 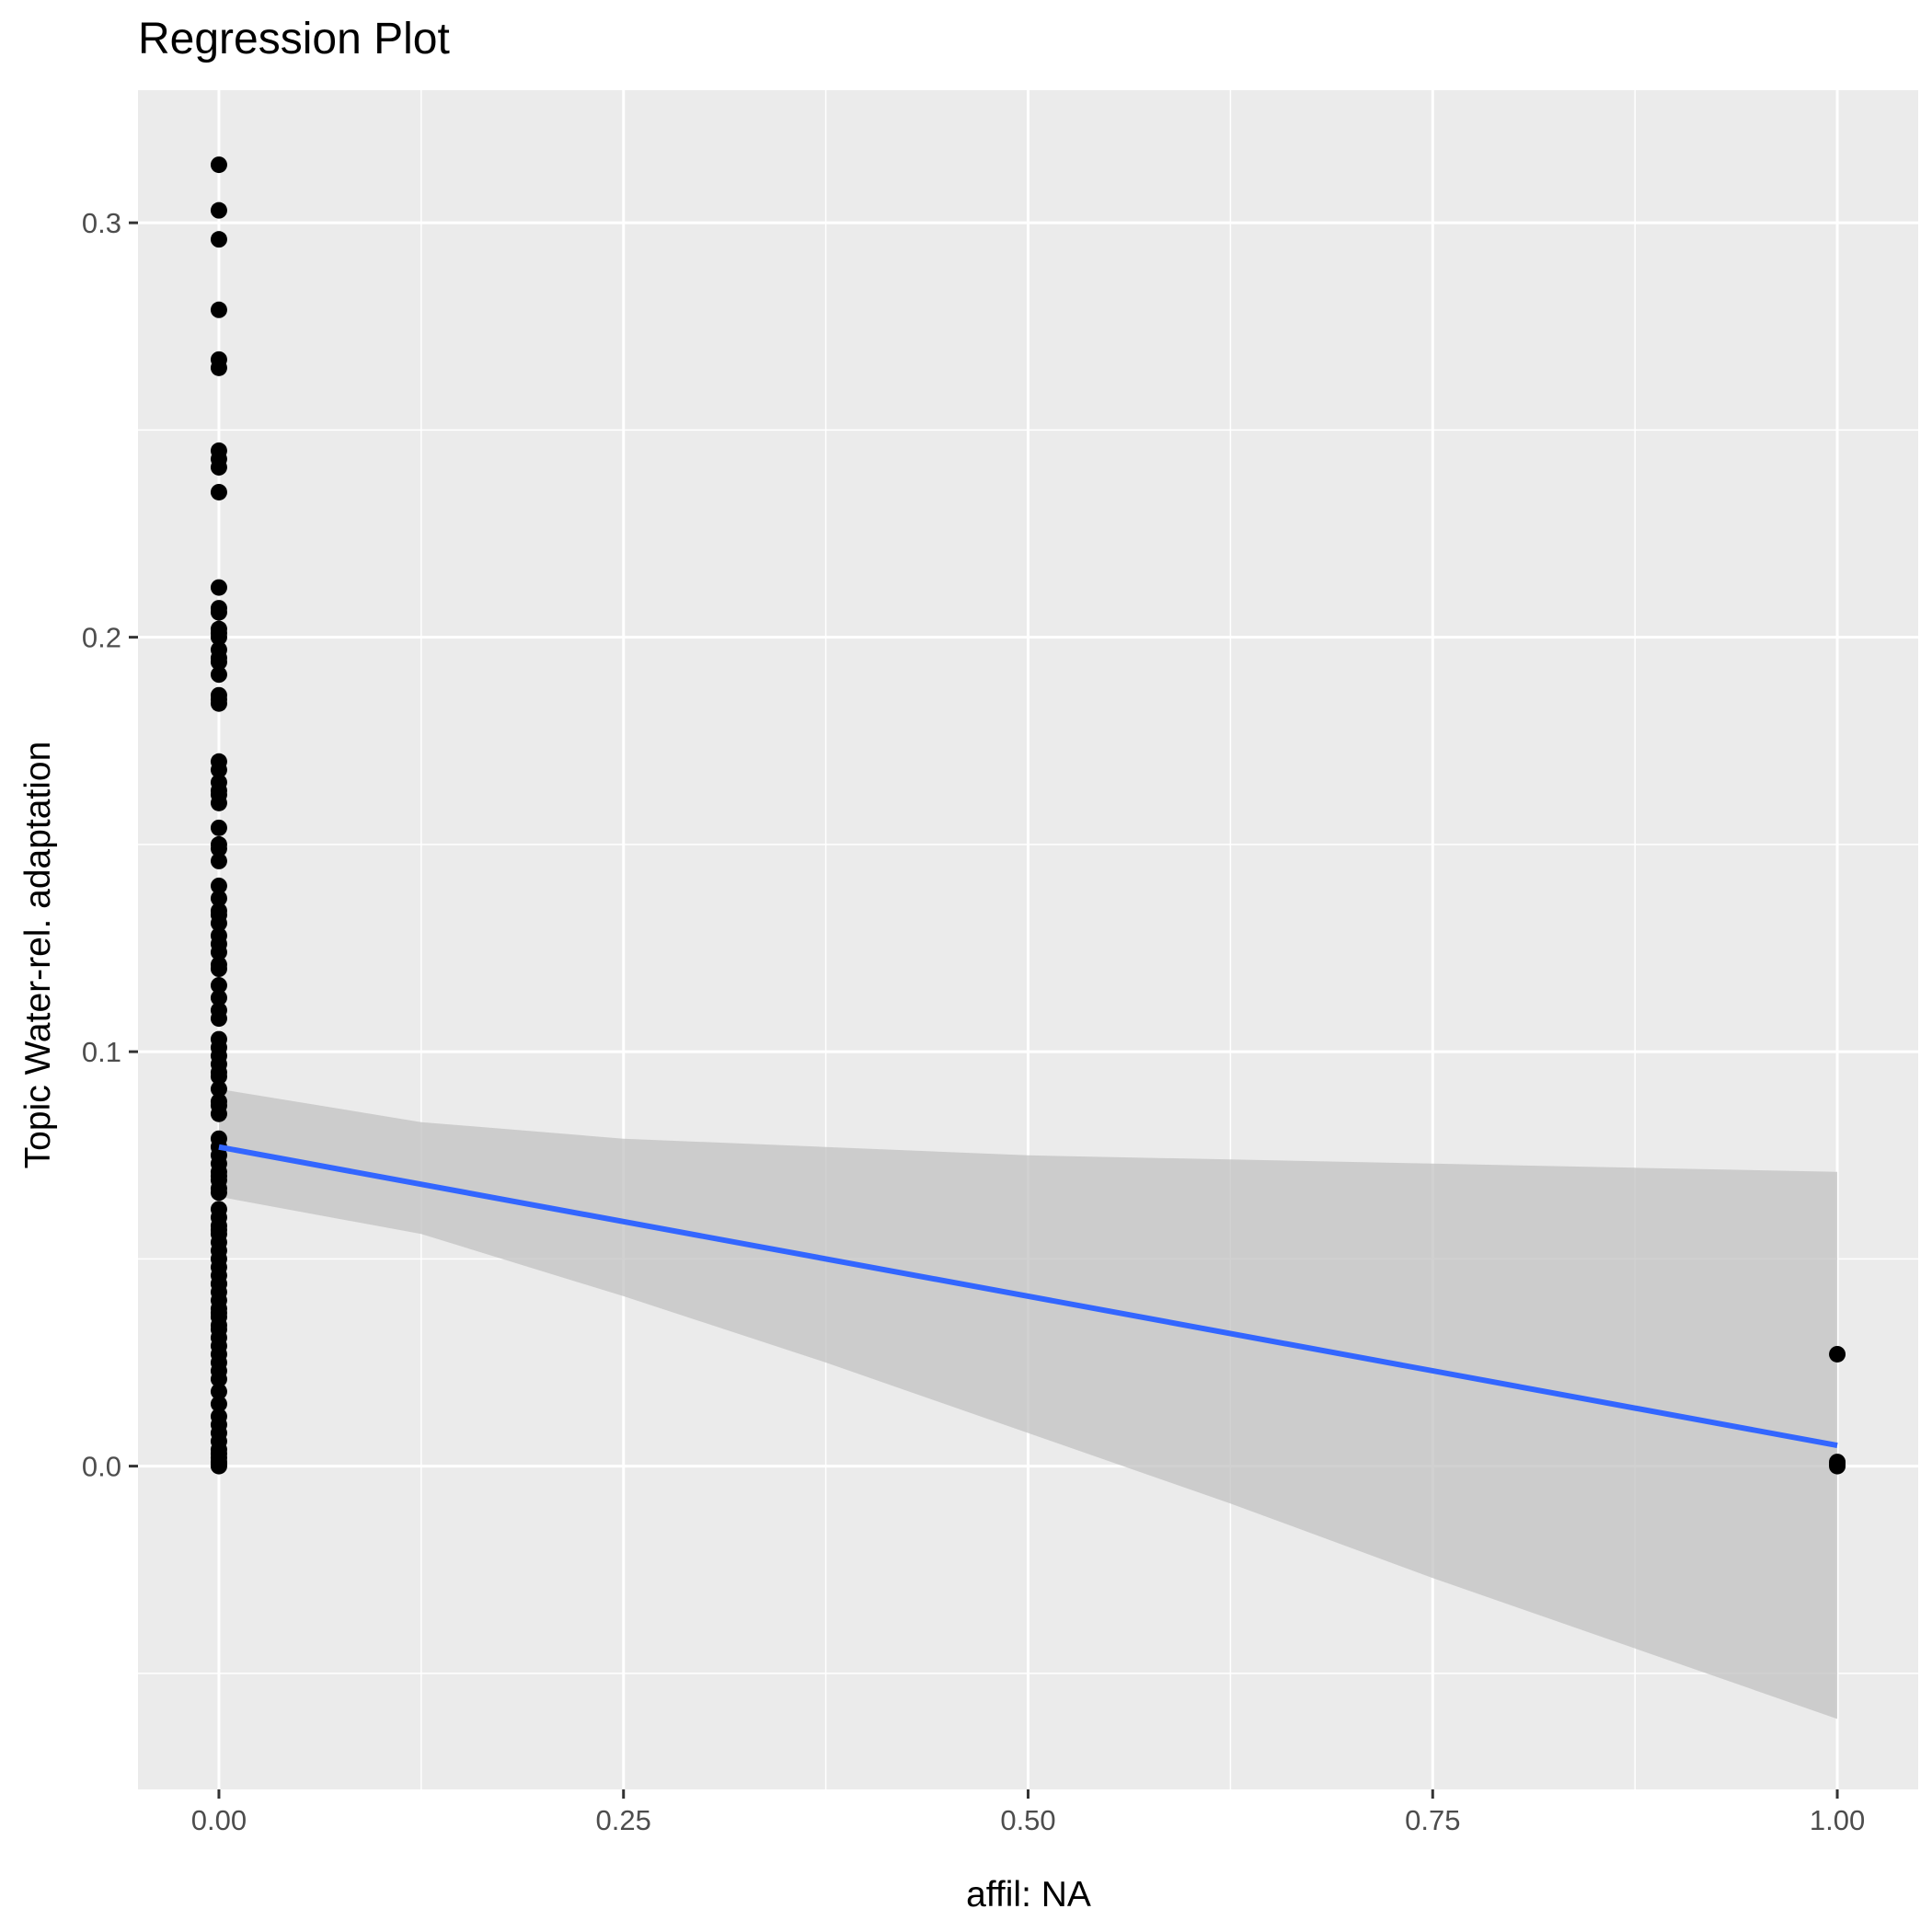 What do you see at coordinates (101, 1052) in the screenshot?
I see `y-tick-label: 0.1` at bounding box center [101, 1052].